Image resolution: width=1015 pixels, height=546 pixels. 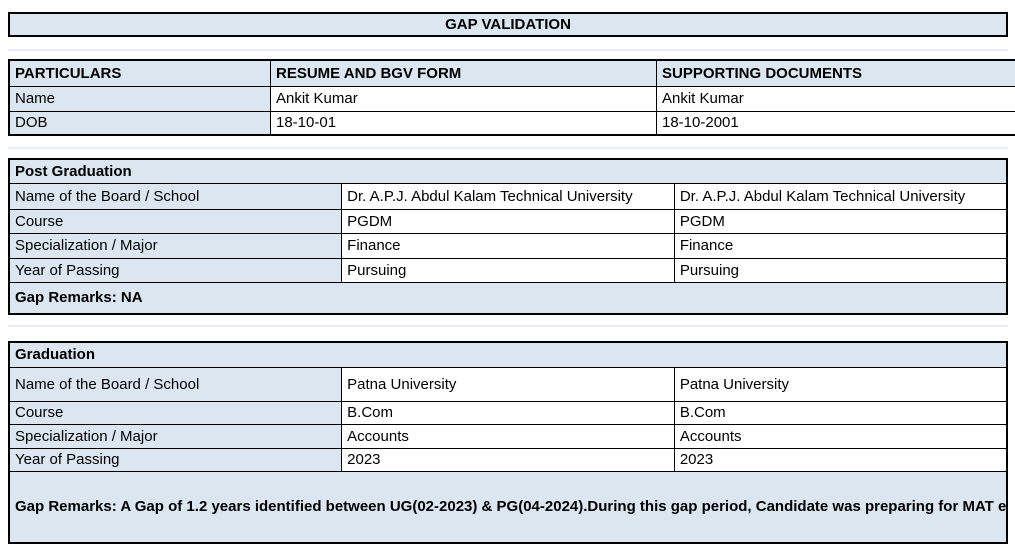 I want to click on grad-year-resume-value: 2023, so click(x=508, y=459).